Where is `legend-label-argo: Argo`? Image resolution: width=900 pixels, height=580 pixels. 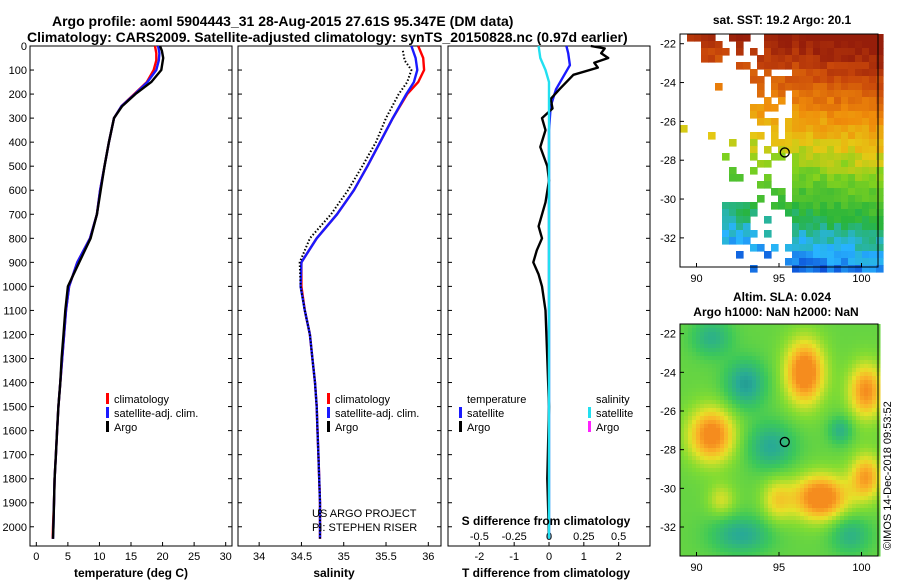 legend-label-argo: Argo is located at coordinates (125, 428).